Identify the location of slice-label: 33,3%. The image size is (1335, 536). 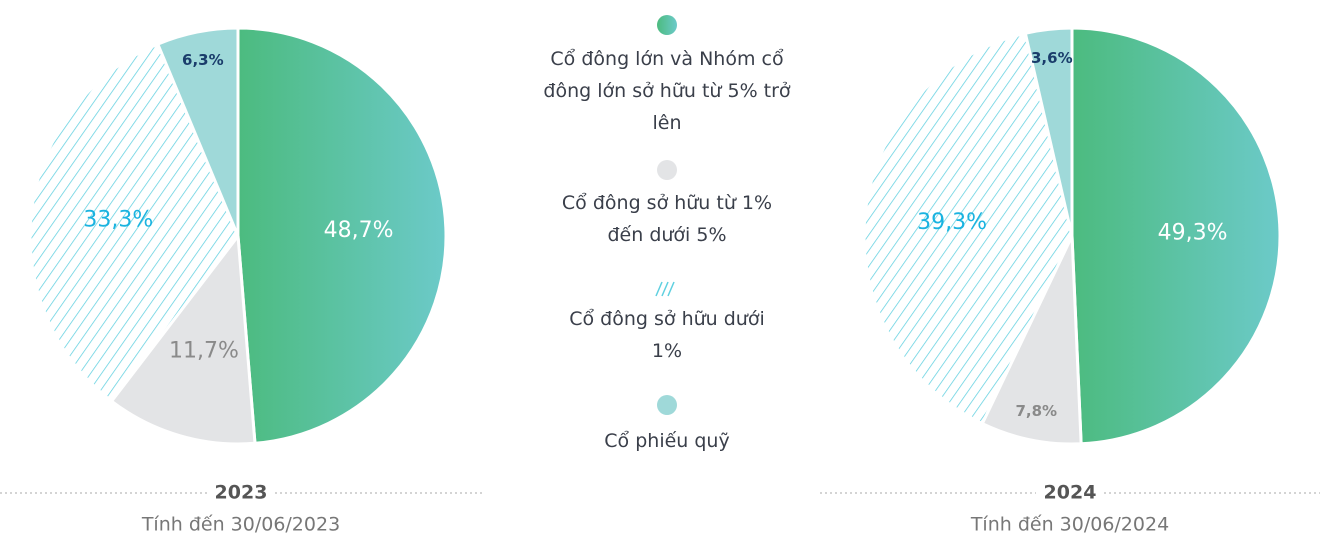
(118, 220).